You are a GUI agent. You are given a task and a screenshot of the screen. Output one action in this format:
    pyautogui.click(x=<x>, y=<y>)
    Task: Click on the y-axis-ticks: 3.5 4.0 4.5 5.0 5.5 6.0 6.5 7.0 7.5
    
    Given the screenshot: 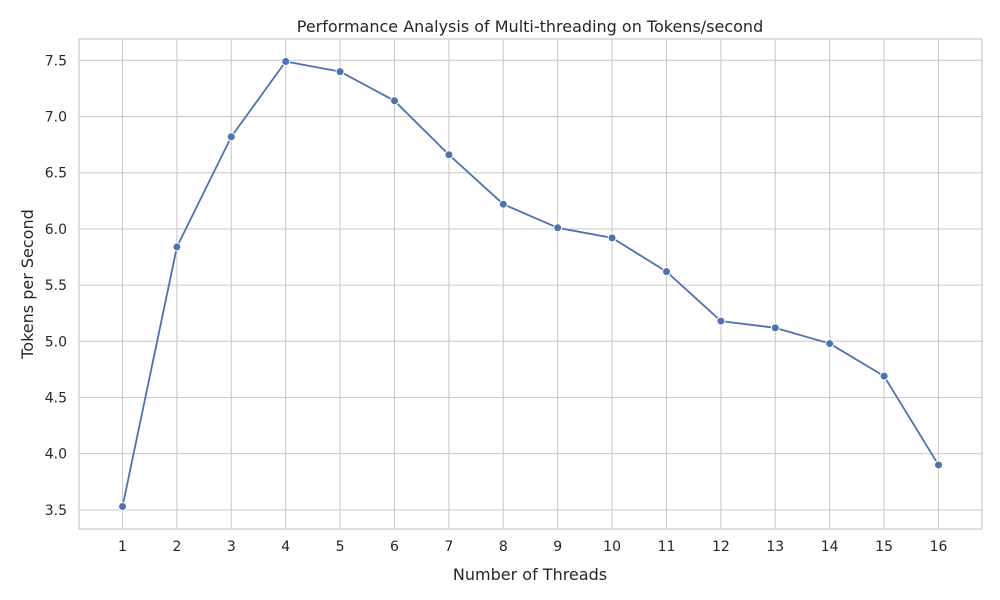 What is the action you would take?
    pyautogui.click(x=56, y=286)
    